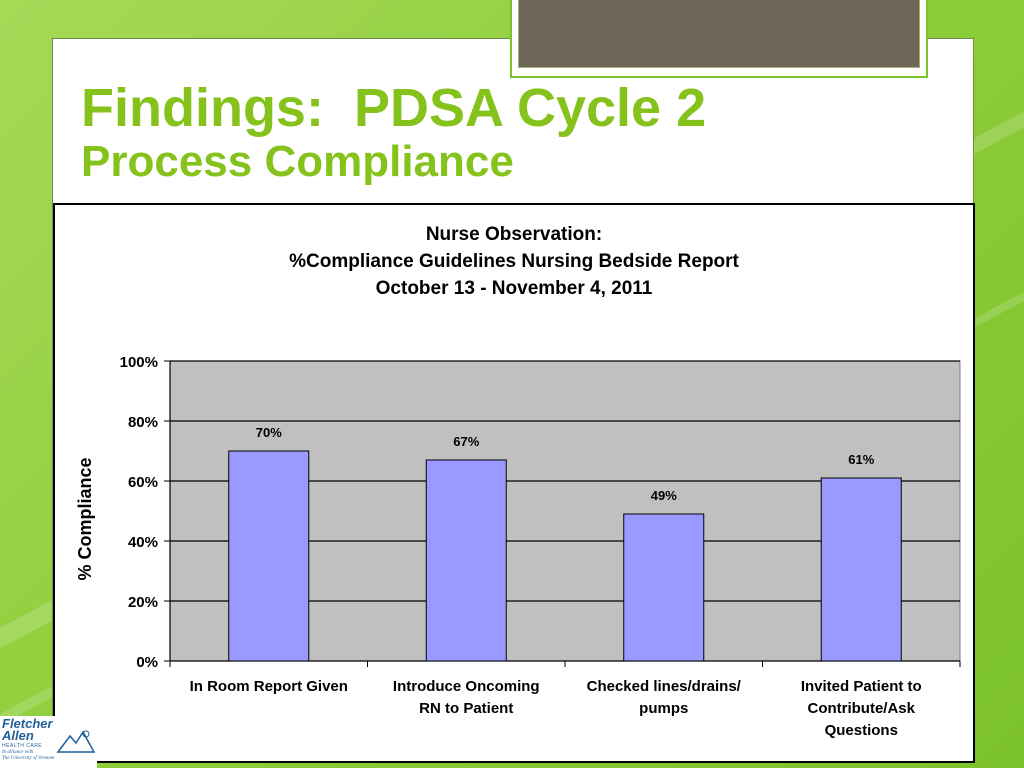 The width and height of the screenshot is (1024, 768). Describe the element at coordinates (85, 518) in the screenshot. I see `y-axis-title: % Compliance` at that location.